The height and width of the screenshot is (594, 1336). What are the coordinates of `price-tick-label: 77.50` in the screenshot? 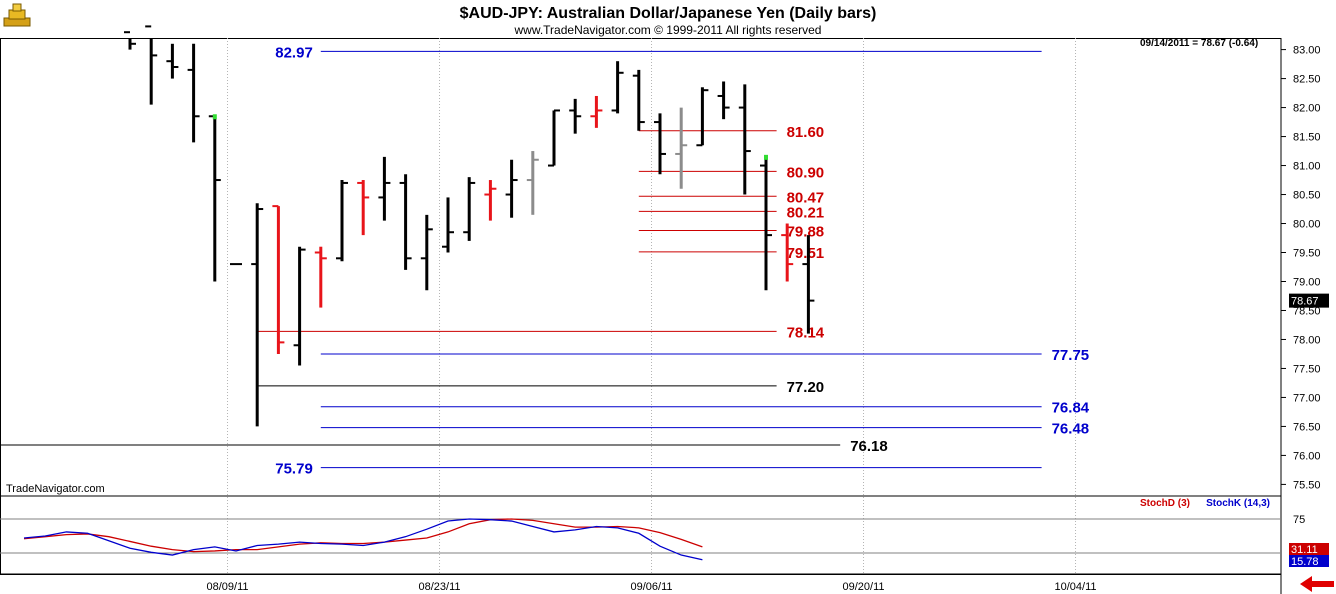 It's located at (1307, 369).